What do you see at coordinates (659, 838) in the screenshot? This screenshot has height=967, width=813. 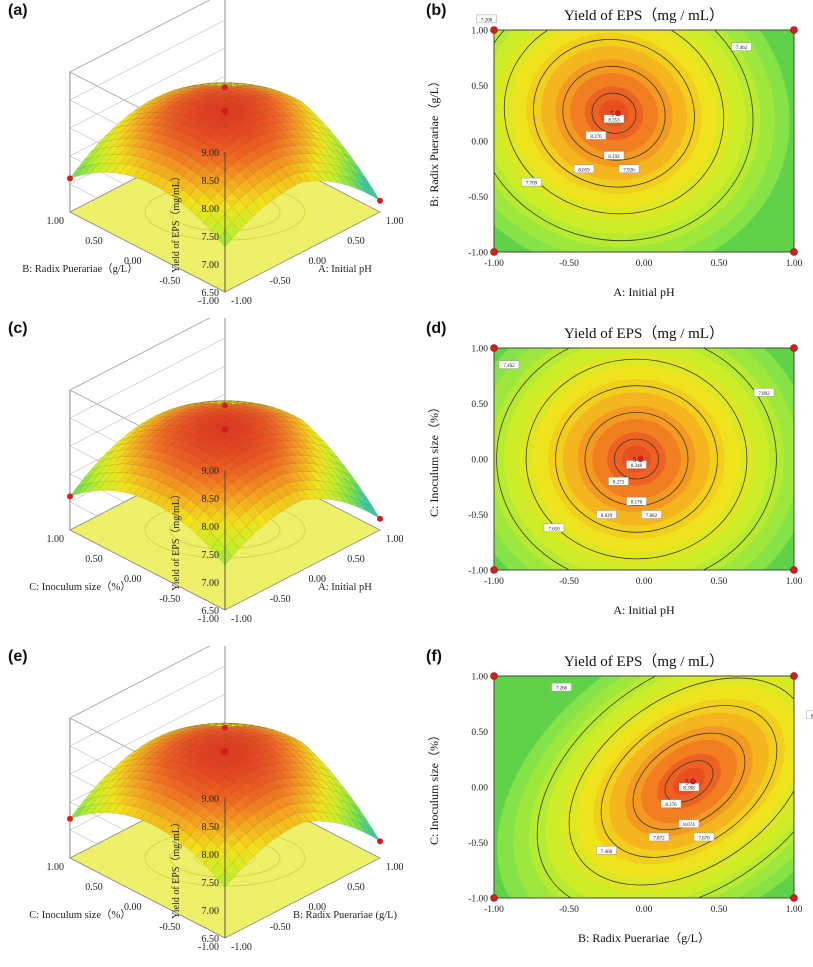 I see `contour-label: 7.872` at bounding box center [659, 838].